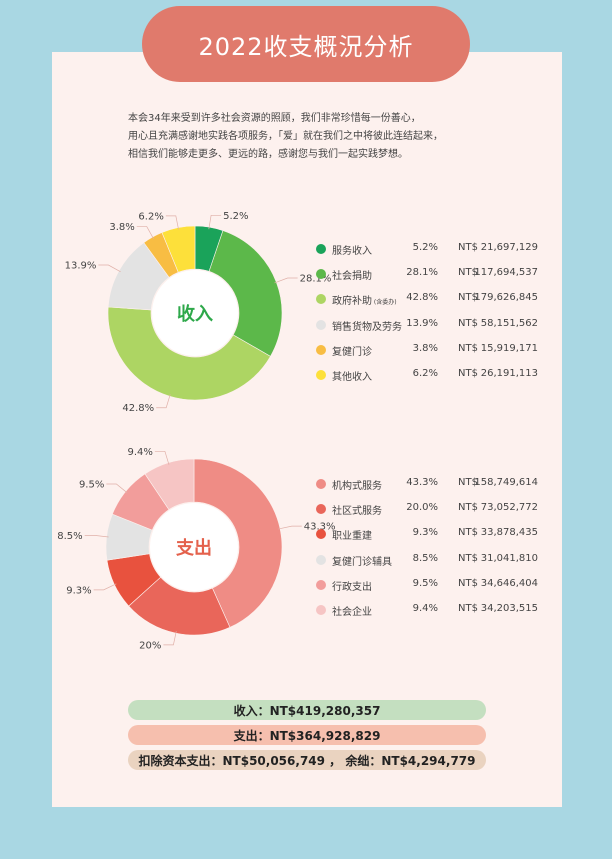 The width and height of the screenshot is (612, 859). Describe the element at coordinates (364, 302) in the screenshot. I see `legend-label: 政府补助 (含委办)` at that location.